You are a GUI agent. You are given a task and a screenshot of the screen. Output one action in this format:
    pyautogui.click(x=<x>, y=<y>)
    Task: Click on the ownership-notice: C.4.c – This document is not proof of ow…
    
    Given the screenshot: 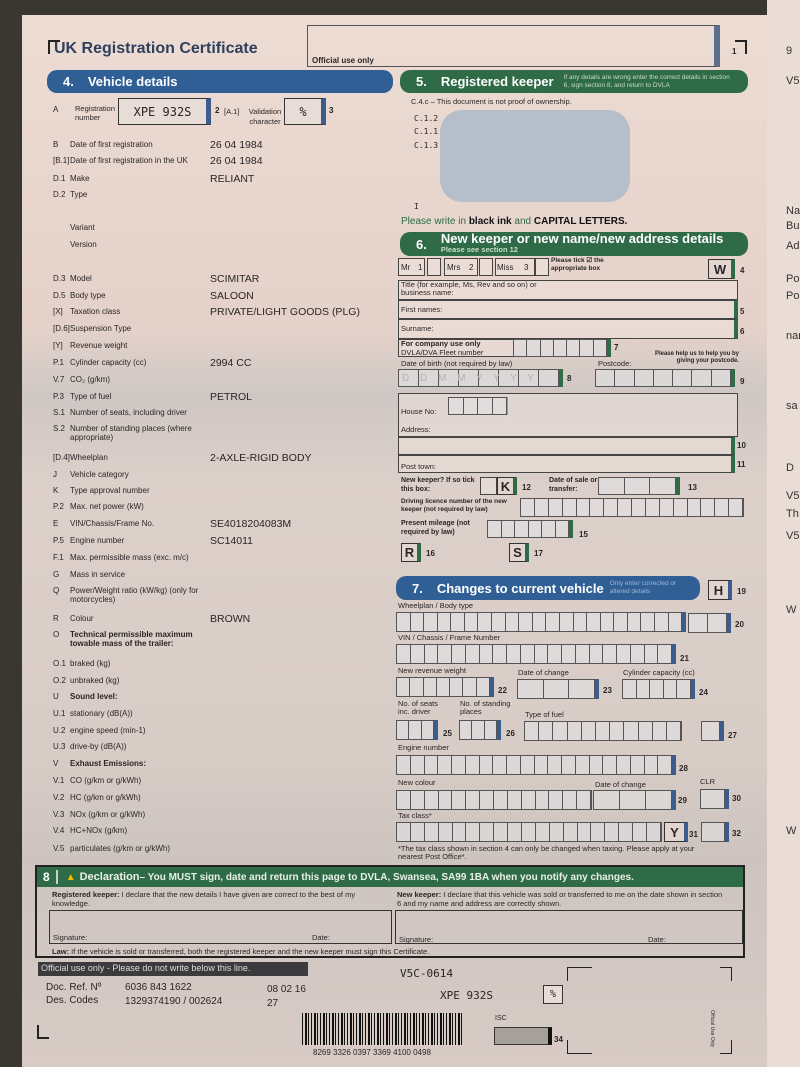 What is the action you would take?
    pyautogui.click(x=491, y=101)
    